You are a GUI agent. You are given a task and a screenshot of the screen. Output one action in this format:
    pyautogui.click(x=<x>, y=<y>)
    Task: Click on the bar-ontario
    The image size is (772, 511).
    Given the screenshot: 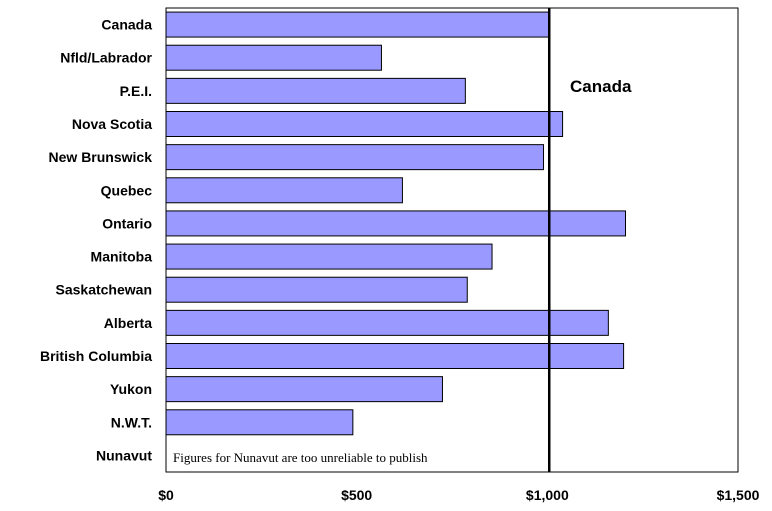 What is the action you would take?
    pyautogui.click(x=396, y=223)
    